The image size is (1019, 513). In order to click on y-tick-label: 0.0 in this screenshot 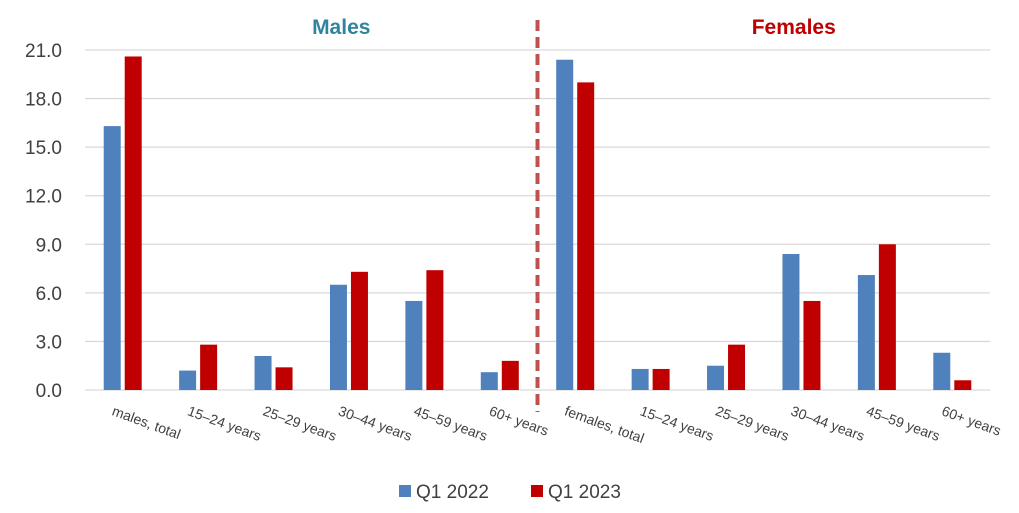, I will do `click(49, 391)`.